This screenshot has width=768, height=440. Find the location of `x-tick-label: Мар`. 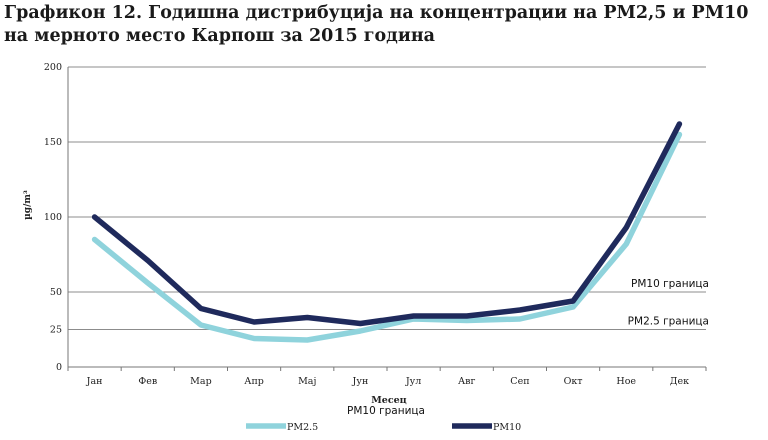

x-tick-label: Мар is located at coordinates (200, 381).